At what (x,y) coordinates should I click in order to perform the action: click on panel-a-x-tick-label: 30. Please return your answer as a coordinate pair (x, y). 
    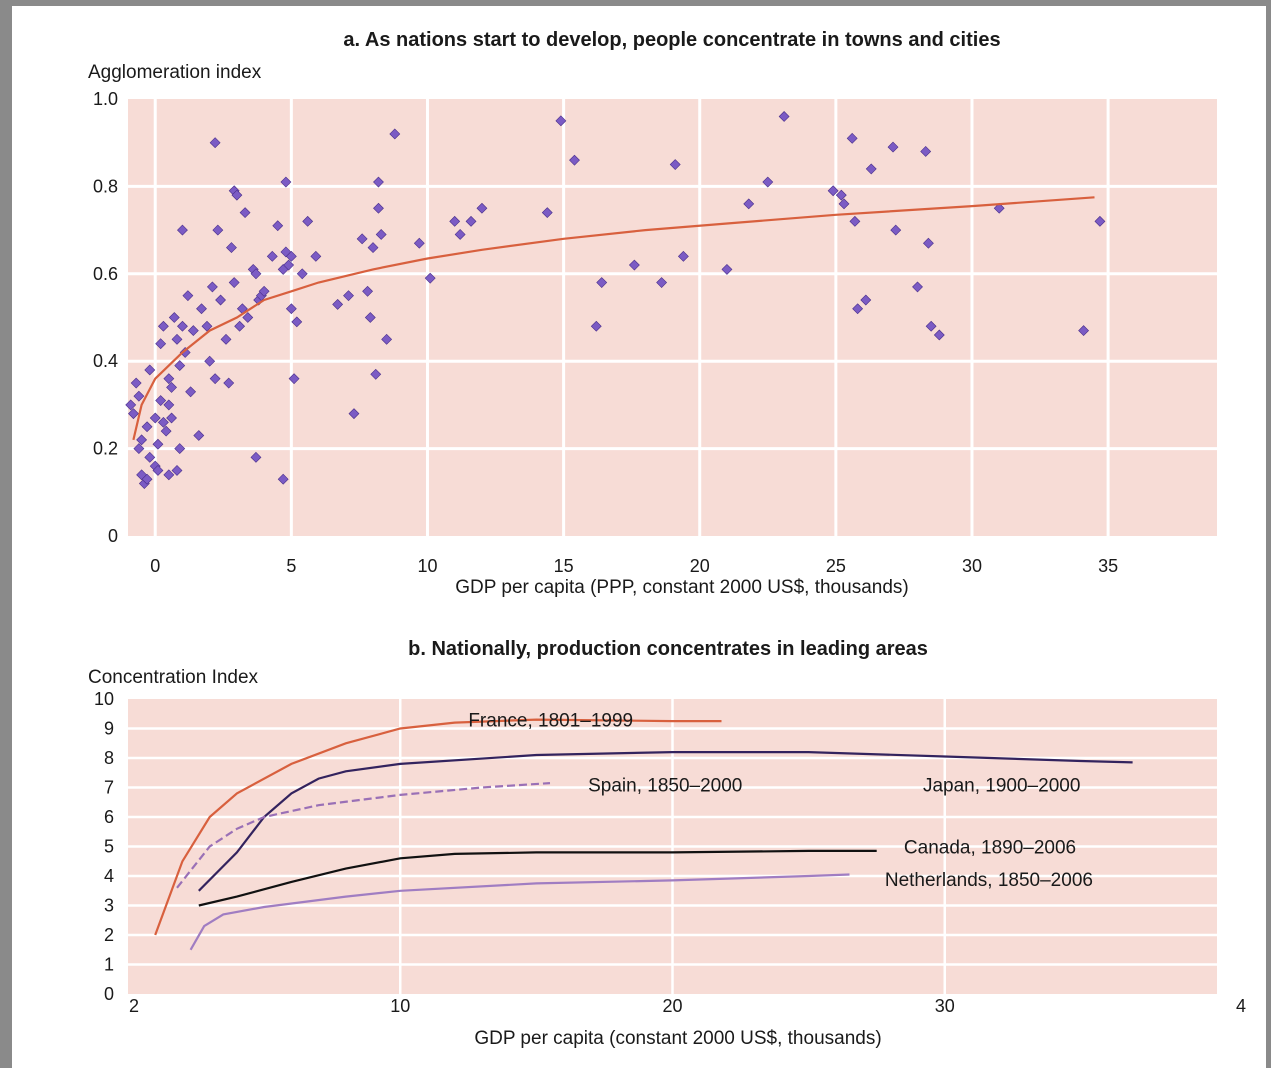
    Looking at the image, I should click on (972, 566).